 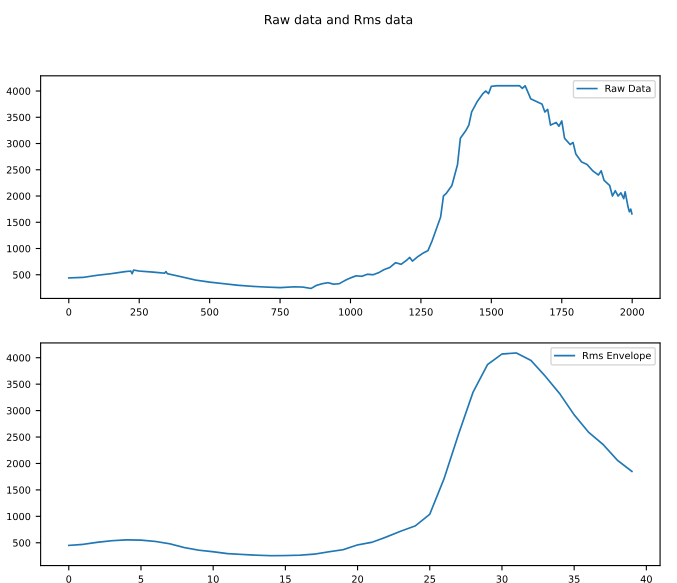 I want to click on x-tick-label: 5, so click(x=141, y=579).